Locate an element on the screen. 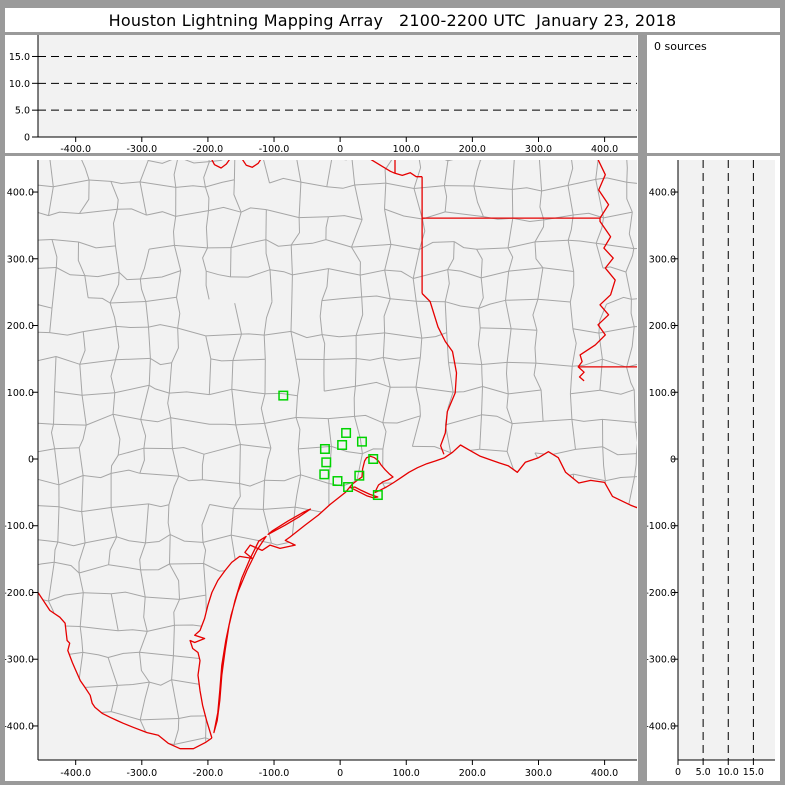 Image resolution: width=785 pixels, height=785 pixels. rio-grande-border is located at coordinates (125, 671).